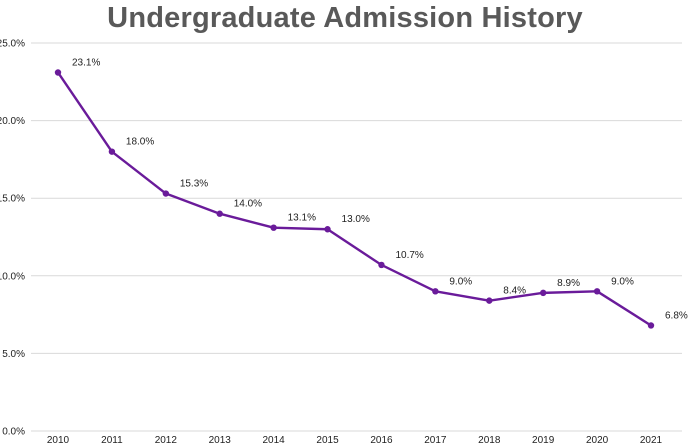 This screenshot has width=690, height=444. Describe the element at coordinates (12, 121) in the screenshot. I see `y-tick-label: 20.0%` at that location.